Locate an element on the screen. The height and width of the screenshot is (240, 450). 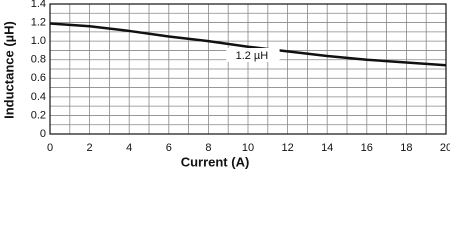
y-tick-label: 0 is located at coordinates (43, 134).